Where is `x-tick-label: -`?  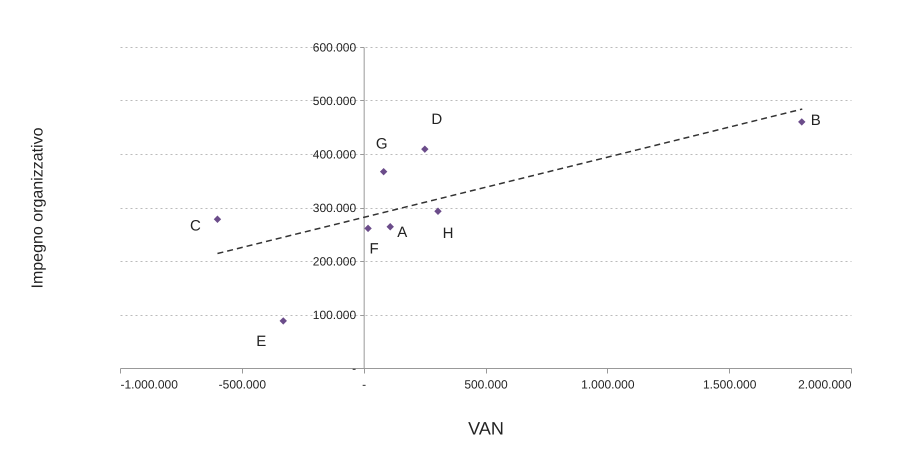 x-tick-label: - is located at coordinates (364, 385).